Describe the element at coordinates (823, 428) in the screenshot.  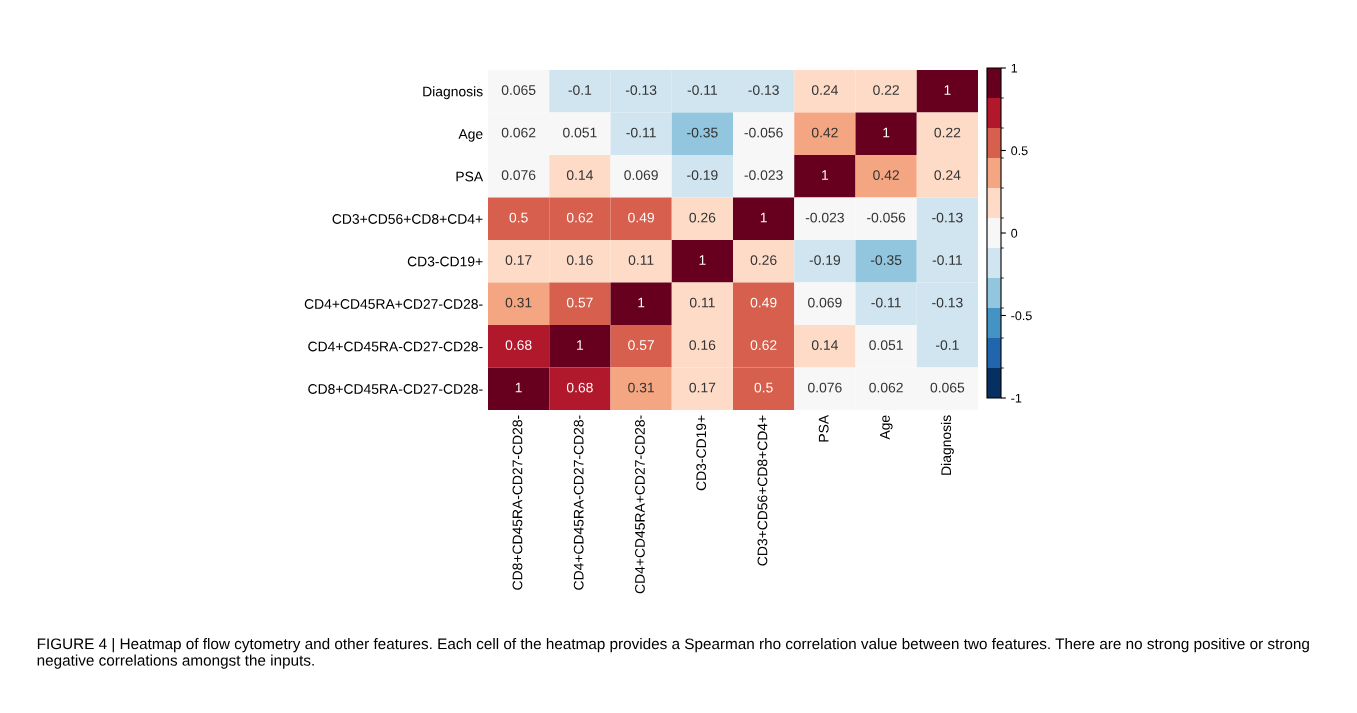
I see `x-tick-label: PSA` at that location.